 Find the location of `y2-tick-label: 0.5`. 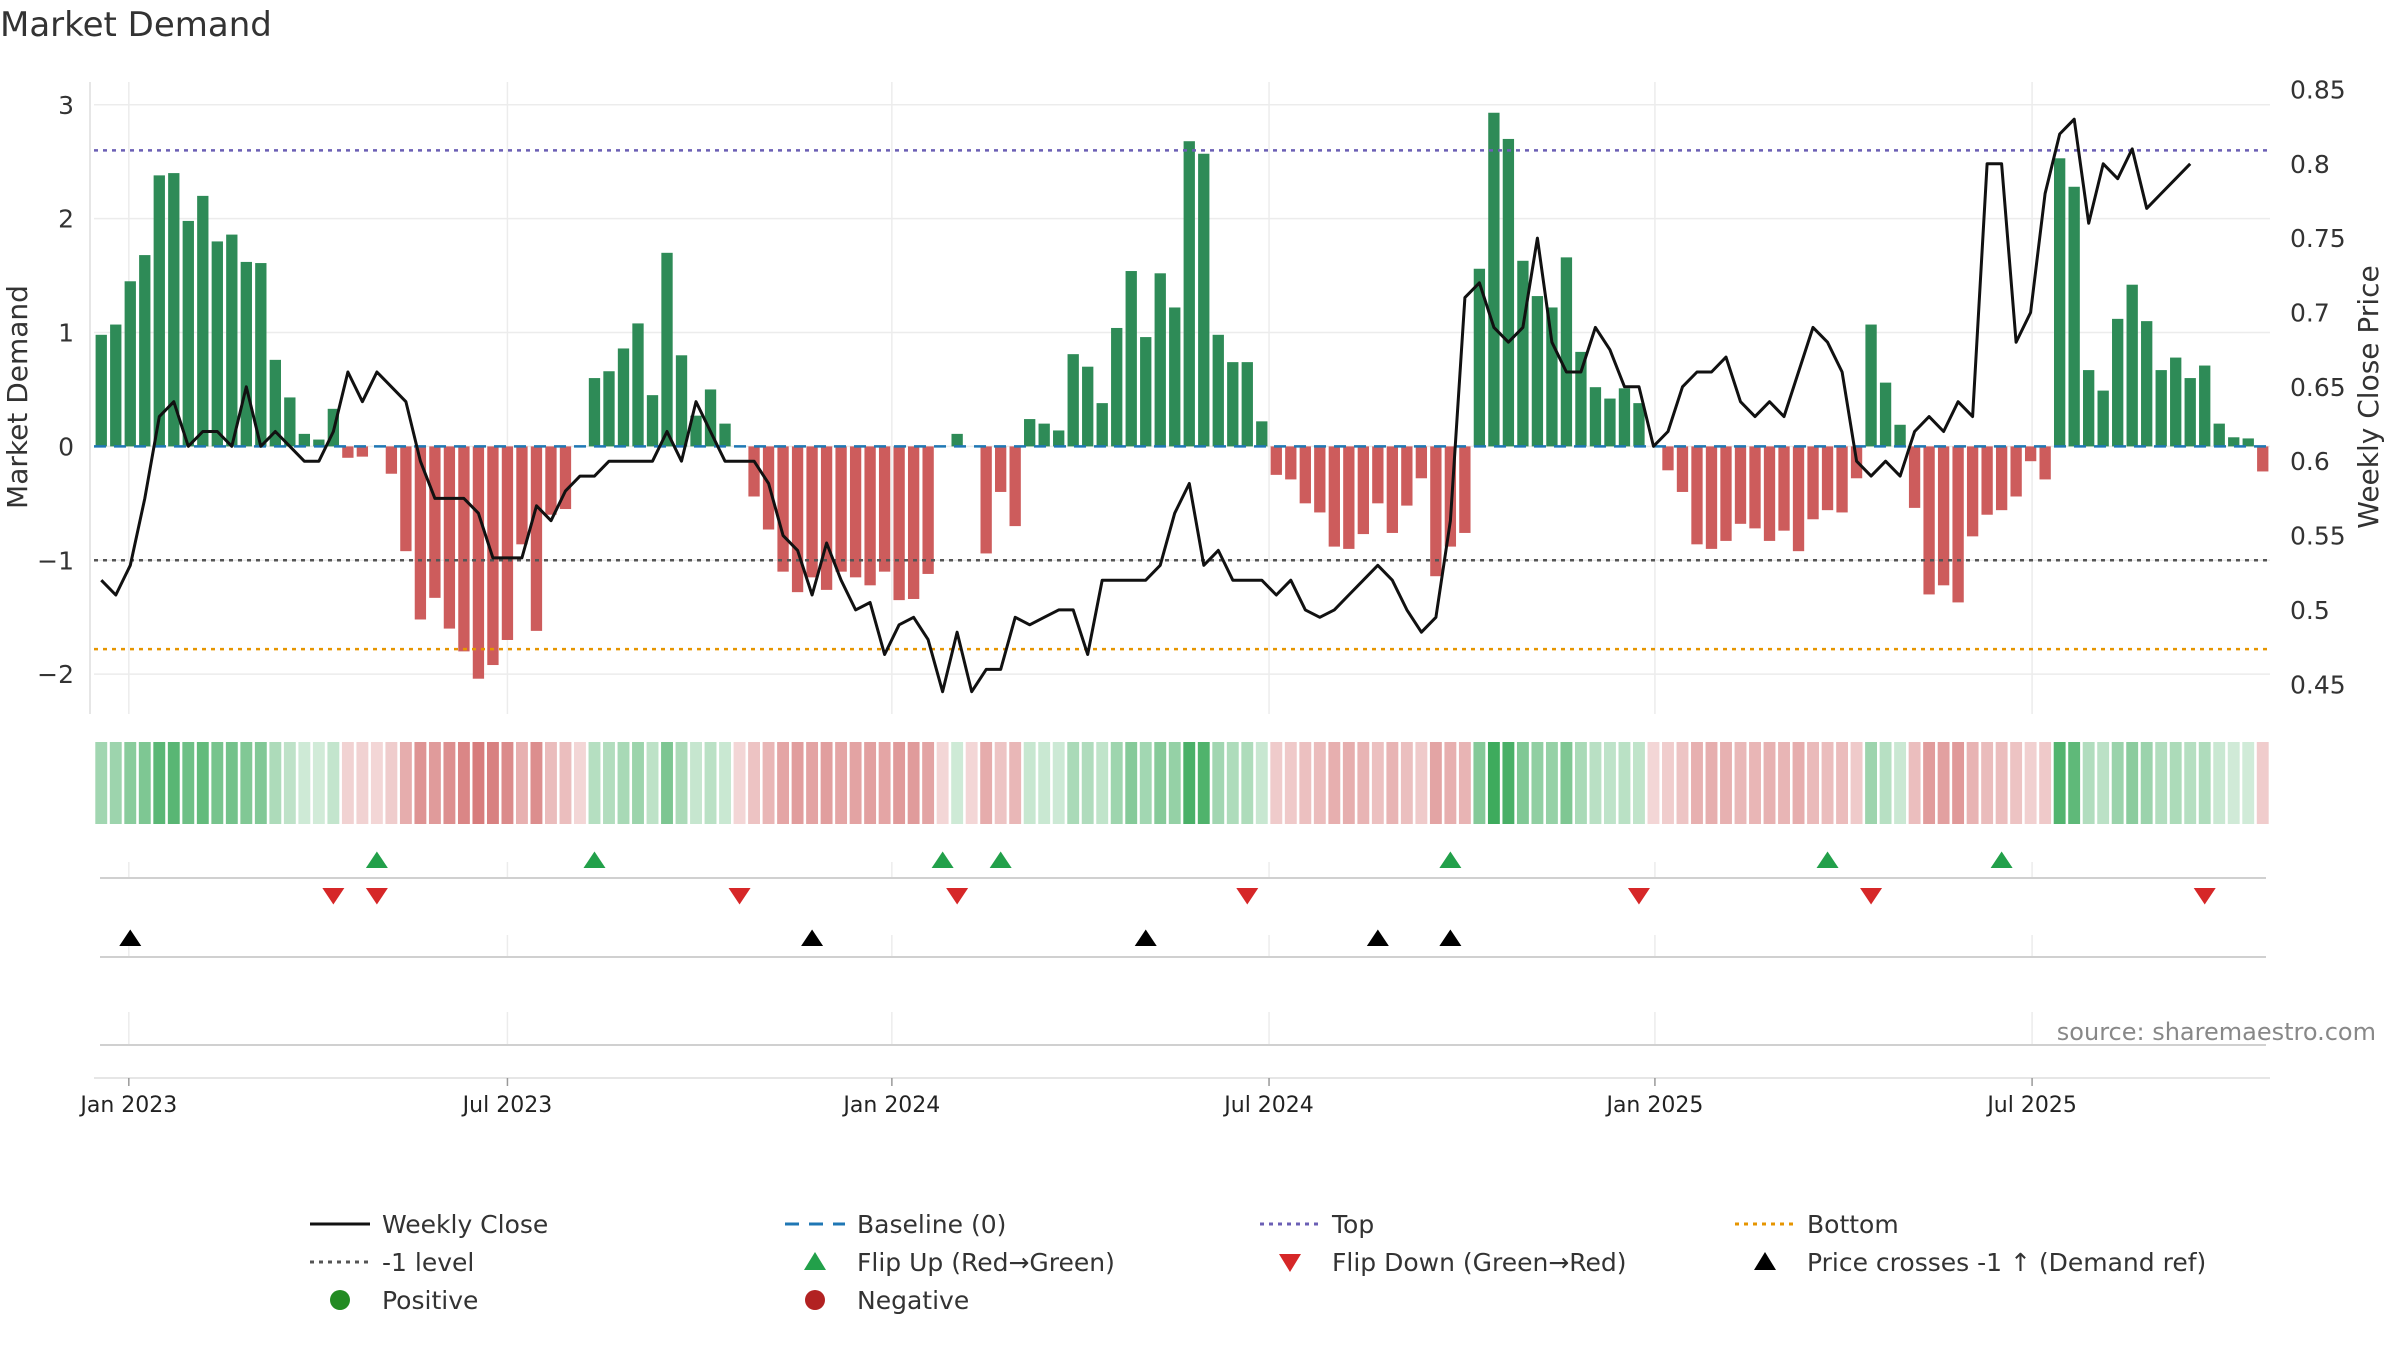

y2-tick-label: 0.5 is located at coordinates (2310, 610).